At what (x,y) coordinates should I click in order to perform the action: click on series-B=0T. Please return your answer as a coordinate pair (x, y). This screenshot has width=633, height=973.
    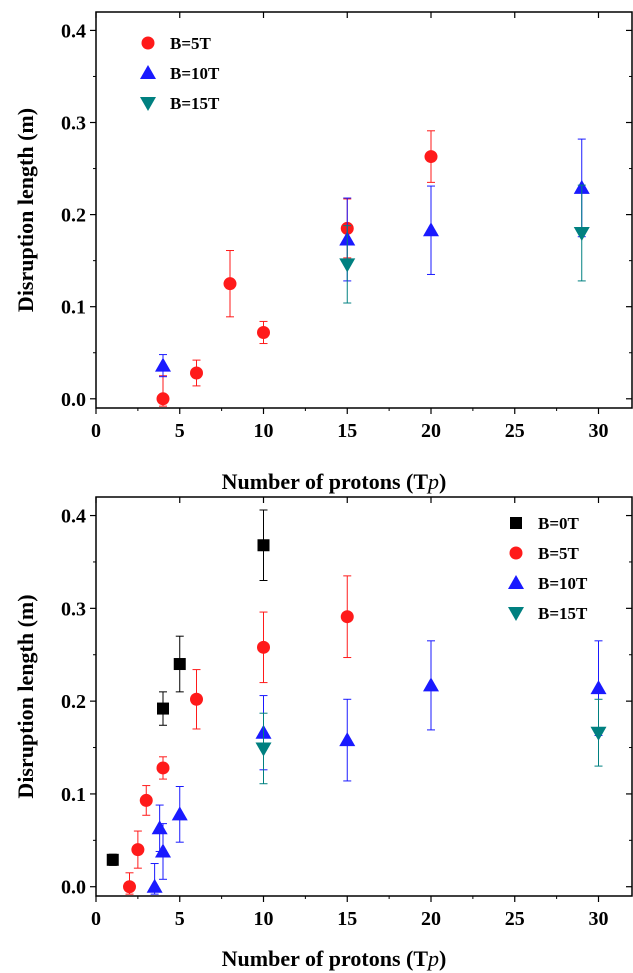
    Looking at the image, I should click on (188, 687).